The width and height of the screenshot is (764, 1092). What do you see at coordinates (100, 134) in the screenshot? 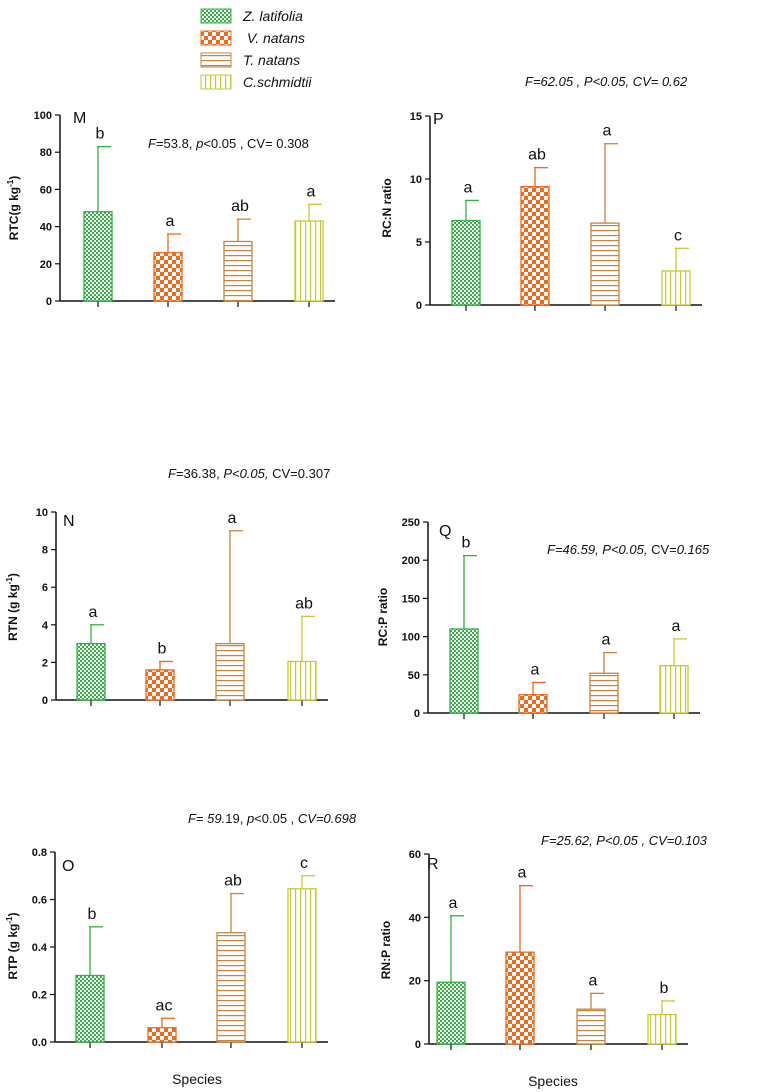
I see `significance-letter-m-z-latifolia: b` at bounding box center [100, 134].